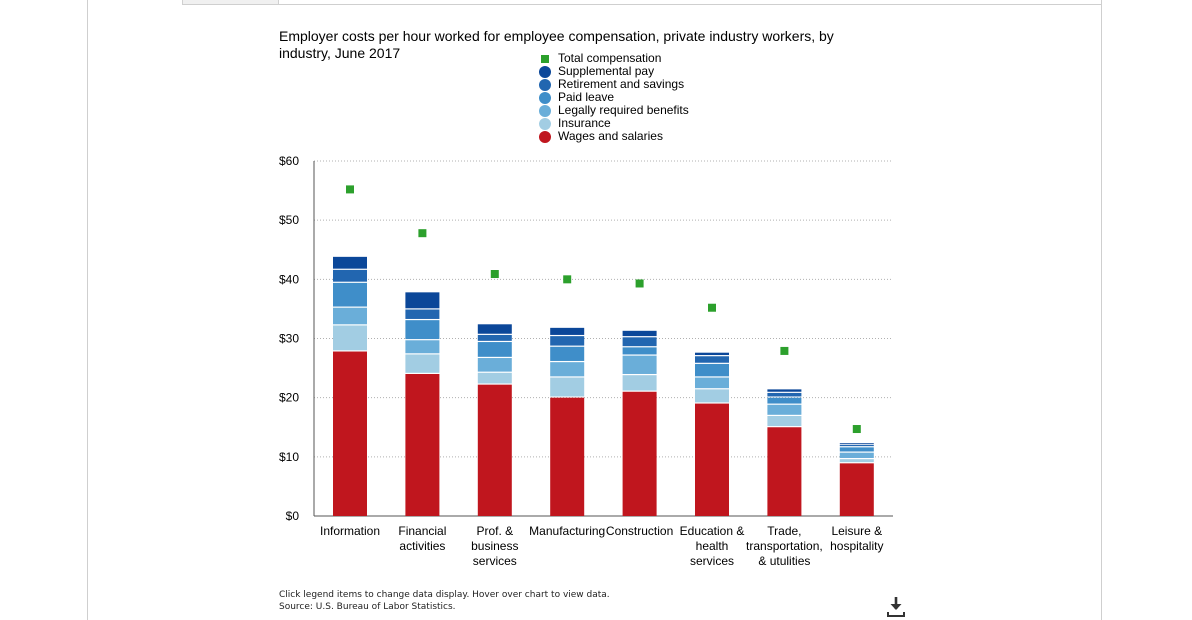  Describe the element at coordinates (606, 71) in the screenshot. I see `legend-label: Supplemental pay` at that location.